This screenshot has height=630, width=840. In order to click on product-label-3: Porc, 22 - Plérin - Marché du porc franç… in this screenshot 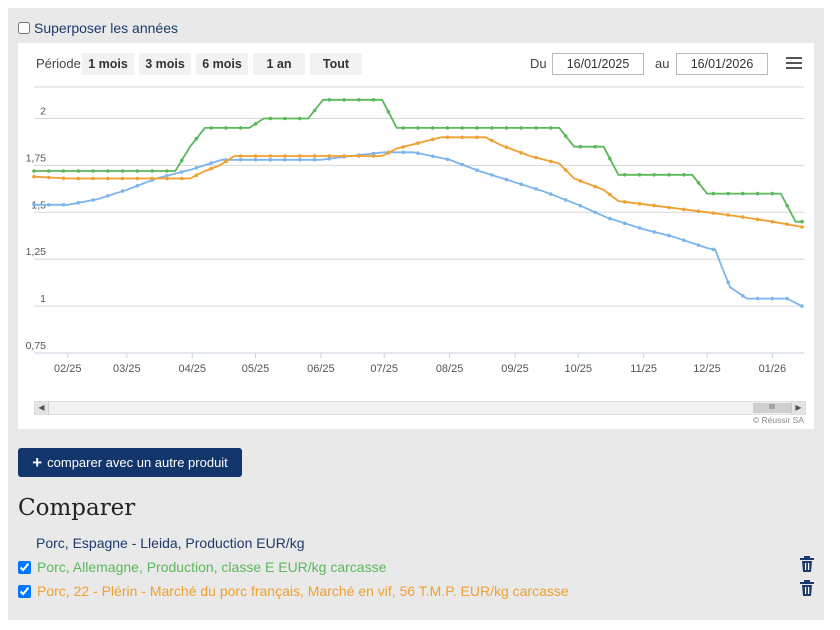, I will do `click(303, 591)`.